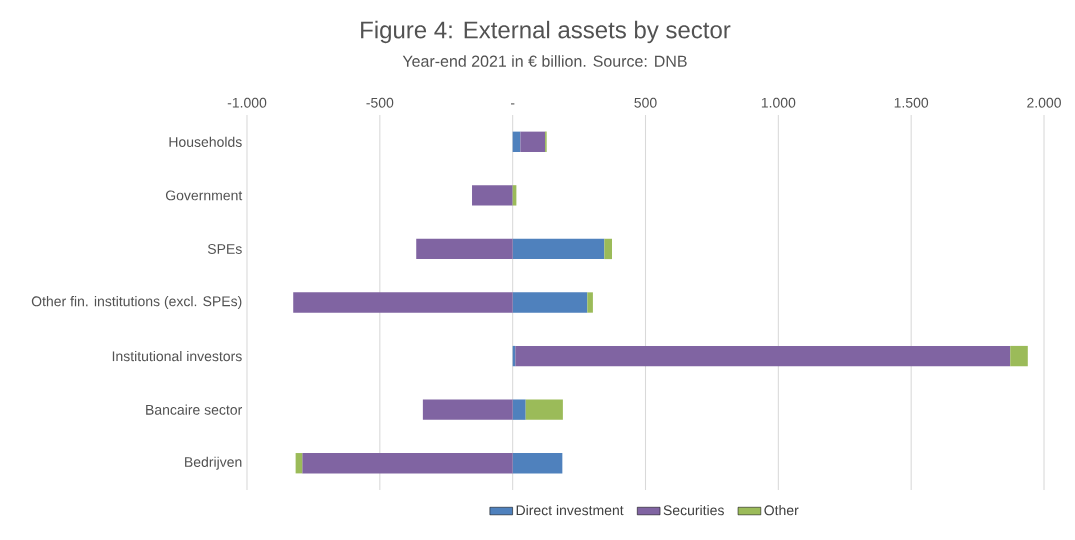 The width and height of the screenshot is (1075, 540). Describe the element at coordinates (213, 463) in the screenshot. I see `y-tick-label: Bedrijven` at that location.